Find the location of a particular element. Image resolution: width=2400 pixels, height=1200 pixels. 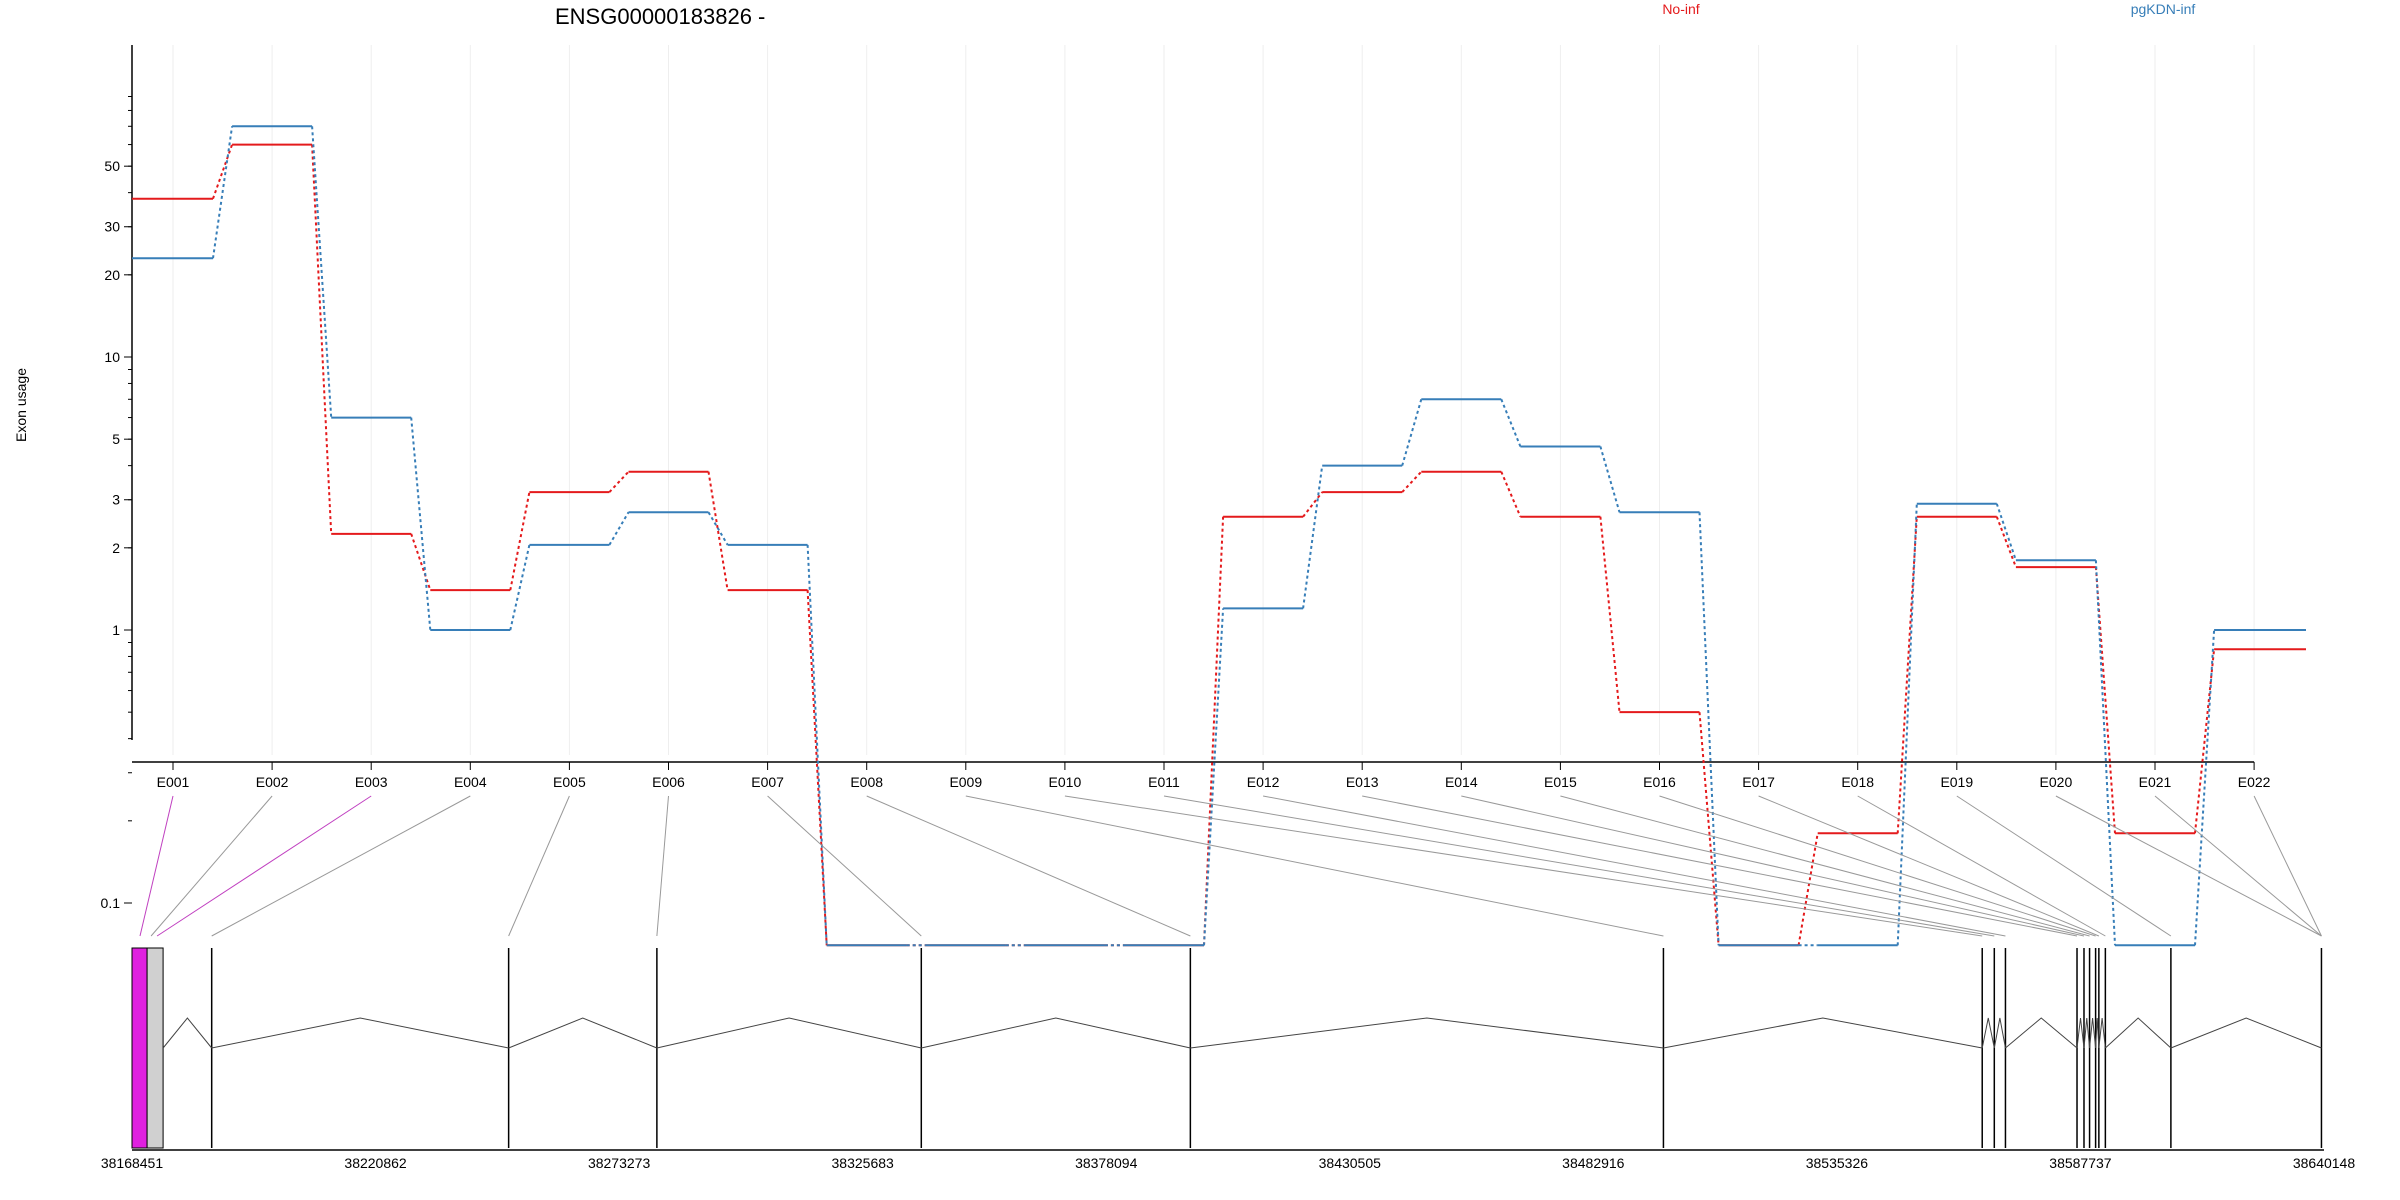

exon-link-lines is located at coordinates (1230, 866).